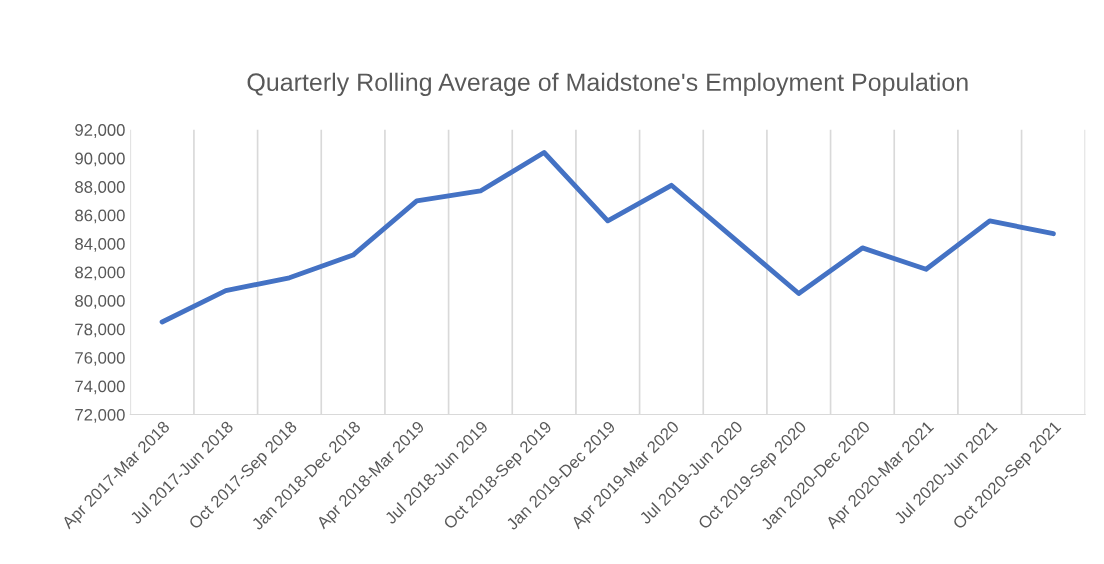 This screenshot has height=564, width=1104. What do you see at coordinates (100, 131) in the screenshot?
I see `y-tick-label: 92,000` at bounding box center [100, 131].